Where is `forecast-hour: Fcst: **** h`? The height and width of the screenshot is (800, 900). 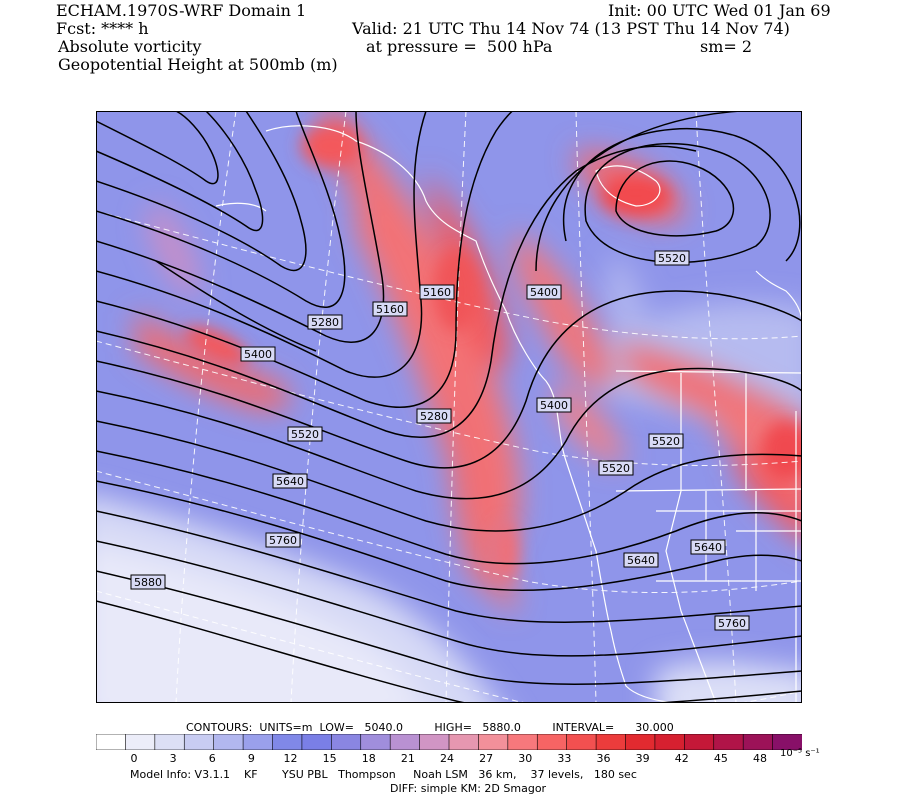
forecast-hour: Fcst: **** h is located at coordinates (102, 28).